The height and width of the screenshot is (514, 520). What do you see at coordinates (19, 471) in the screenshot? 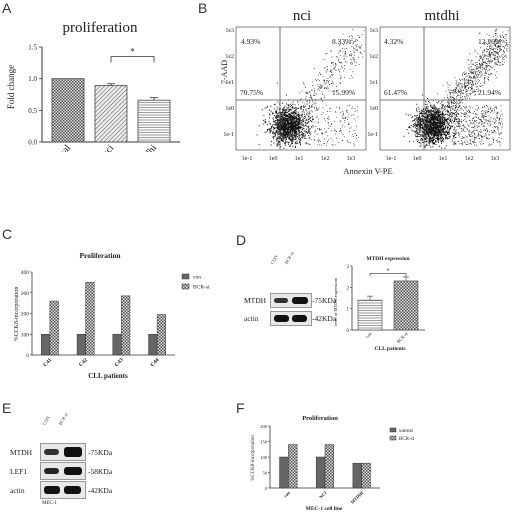
I see `blot-row-label: LEF1` at bounding box center [19, 471].